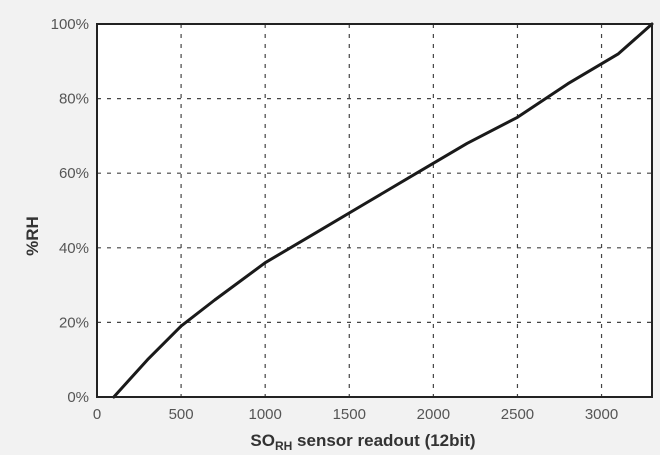  Describe the element at coordinates (78, 397) in the screenshot. I see `y-tick-label: 0%` at that location.